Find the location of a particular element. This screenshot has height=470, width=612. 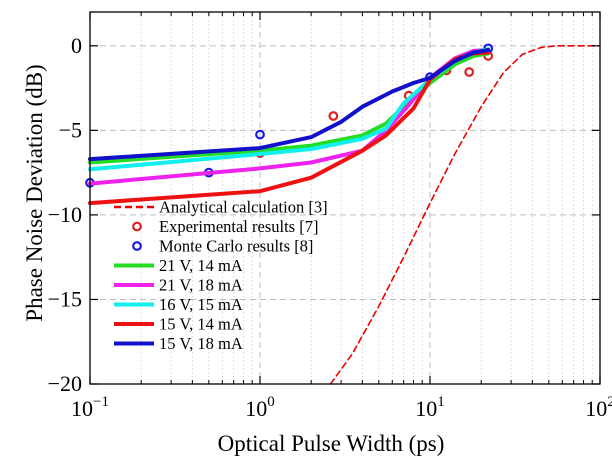

legend-item: 15 V, 14 mA is located at coordinates (178, 324).